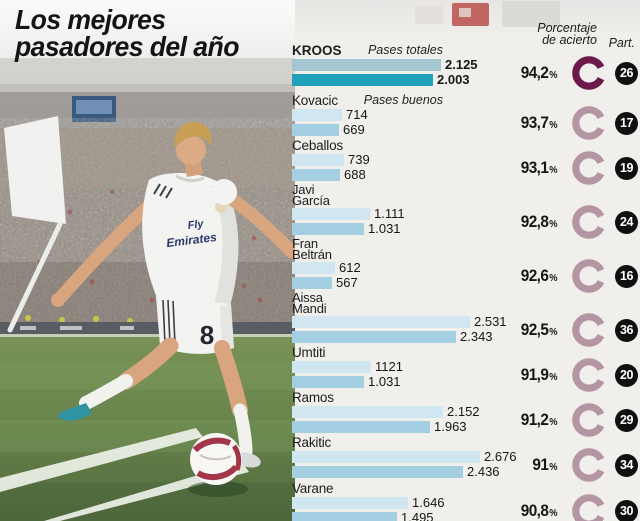 The height and width of the screenshot is (521, 640). What do you see at coordinates (565, 375) in the screenshot?
I see `row-stats: 91,9% 20` at bounding box center [565, 375].